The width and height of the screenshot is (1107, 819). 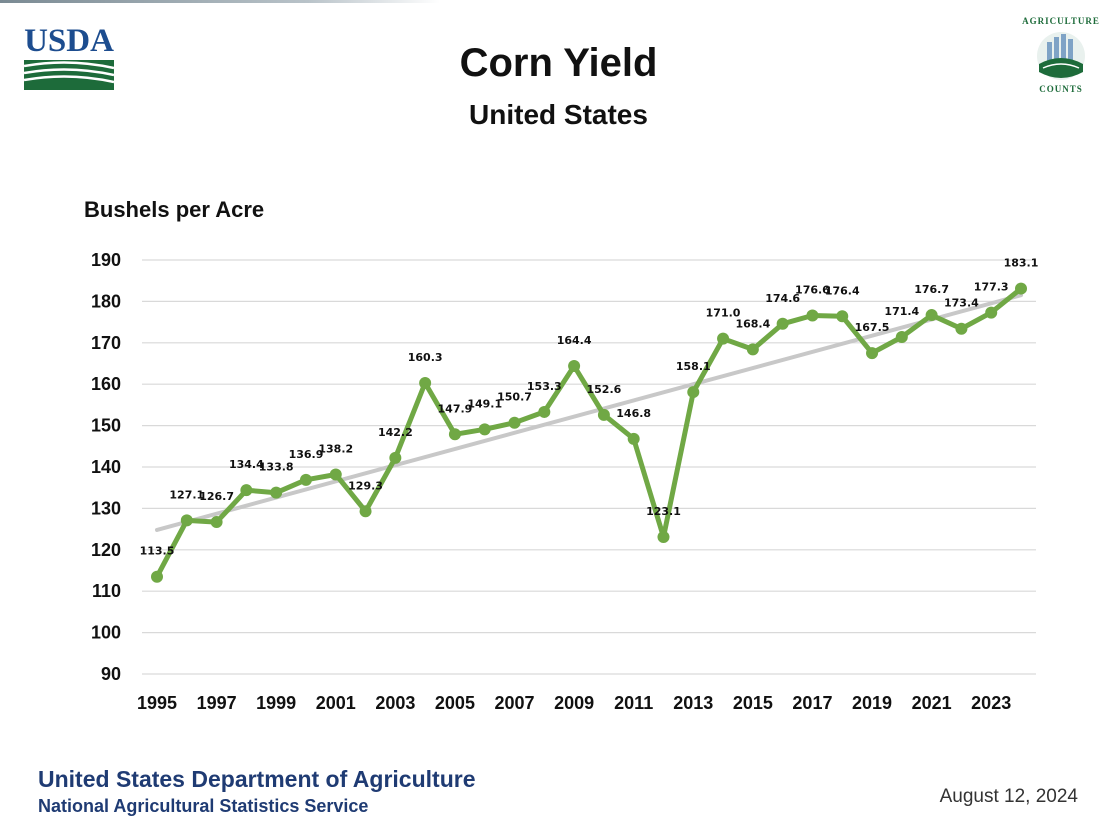 What do you see at coordinates (1061, 21) in the screenshot?
I see `ag-logo-top-text: AGRICULTURE` at bounding box center [1061, 21].